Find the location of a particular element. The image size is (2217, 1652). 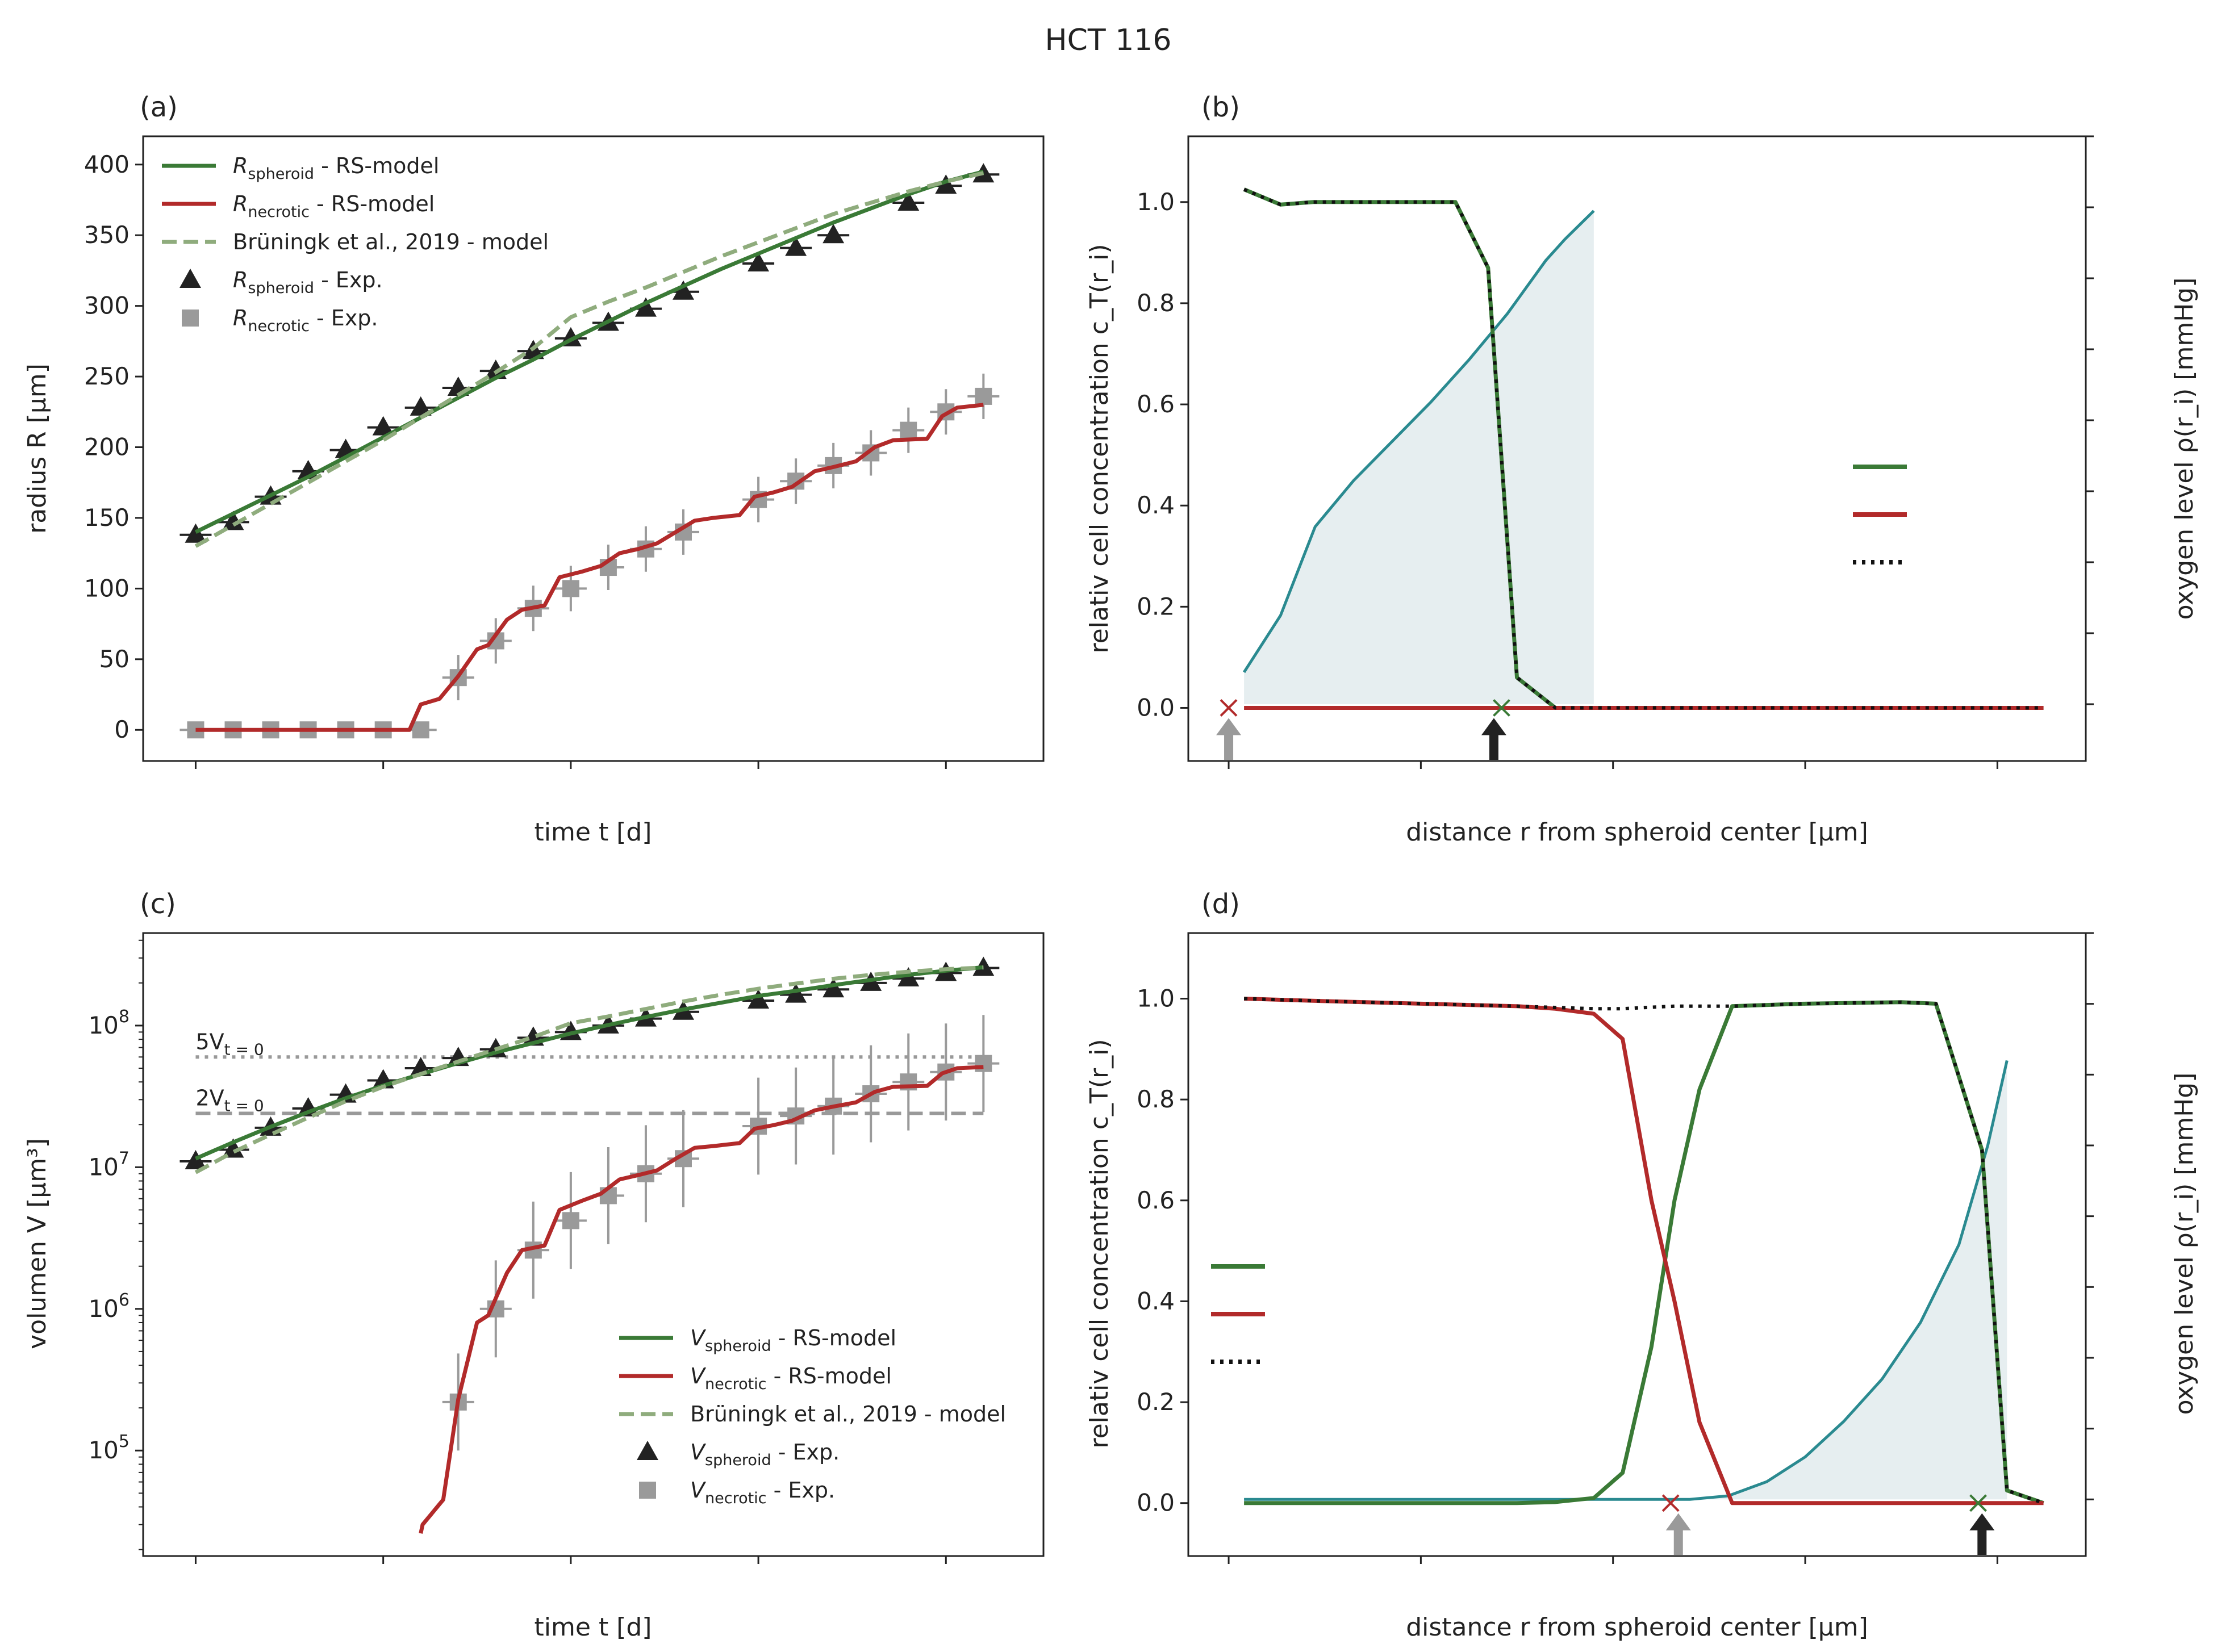

x-axis-label-b: distance r from spheroid center [μm] is located at coordinates (1637, 832).